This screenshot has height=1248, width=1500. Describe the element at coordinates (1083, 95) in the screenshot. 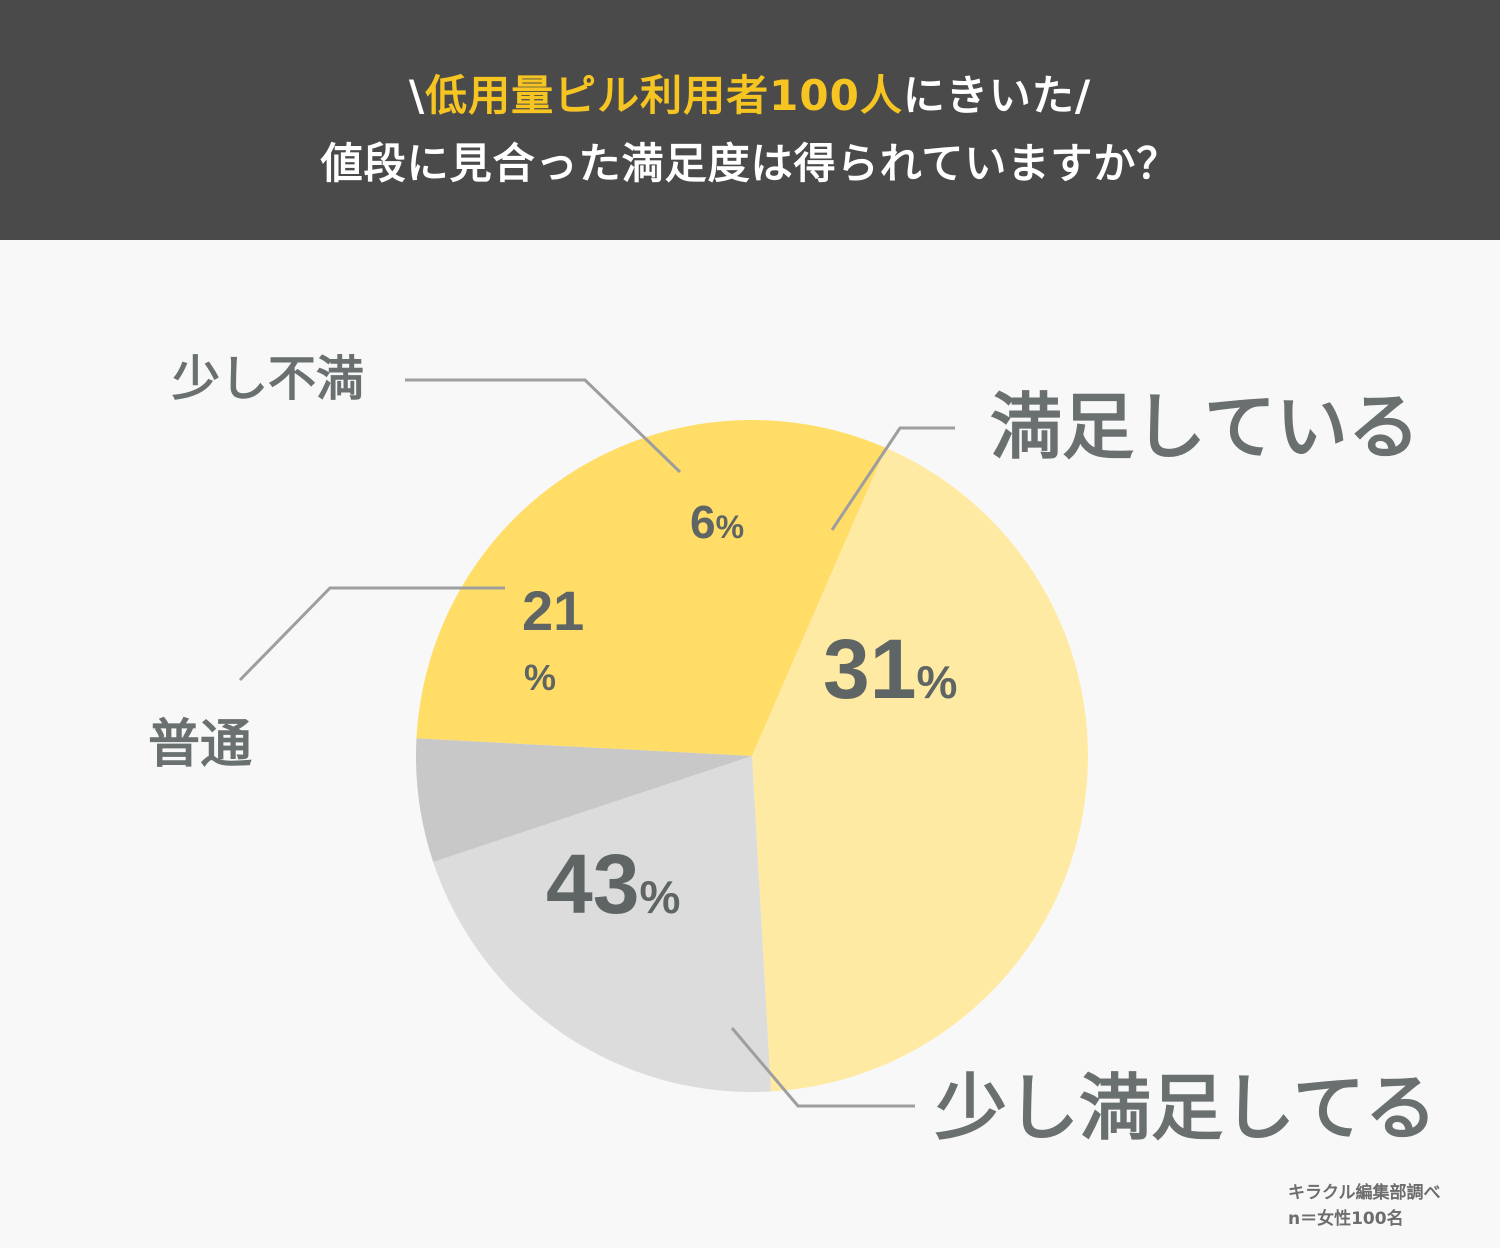

I see `slash-close: /` at that location.